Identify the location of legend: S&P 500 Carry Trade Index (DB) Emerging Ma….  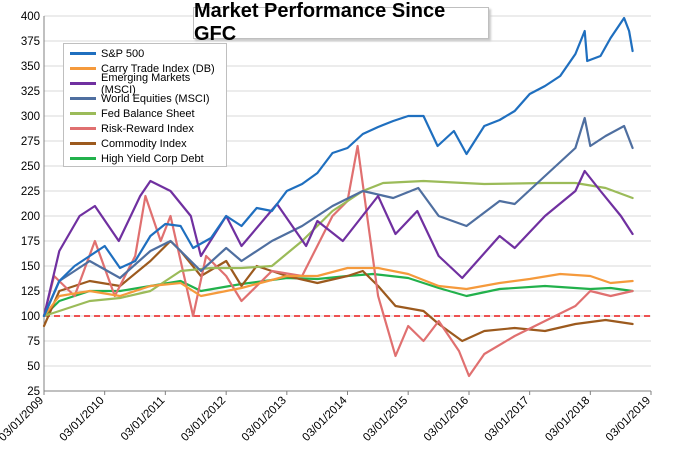
(145, 105).